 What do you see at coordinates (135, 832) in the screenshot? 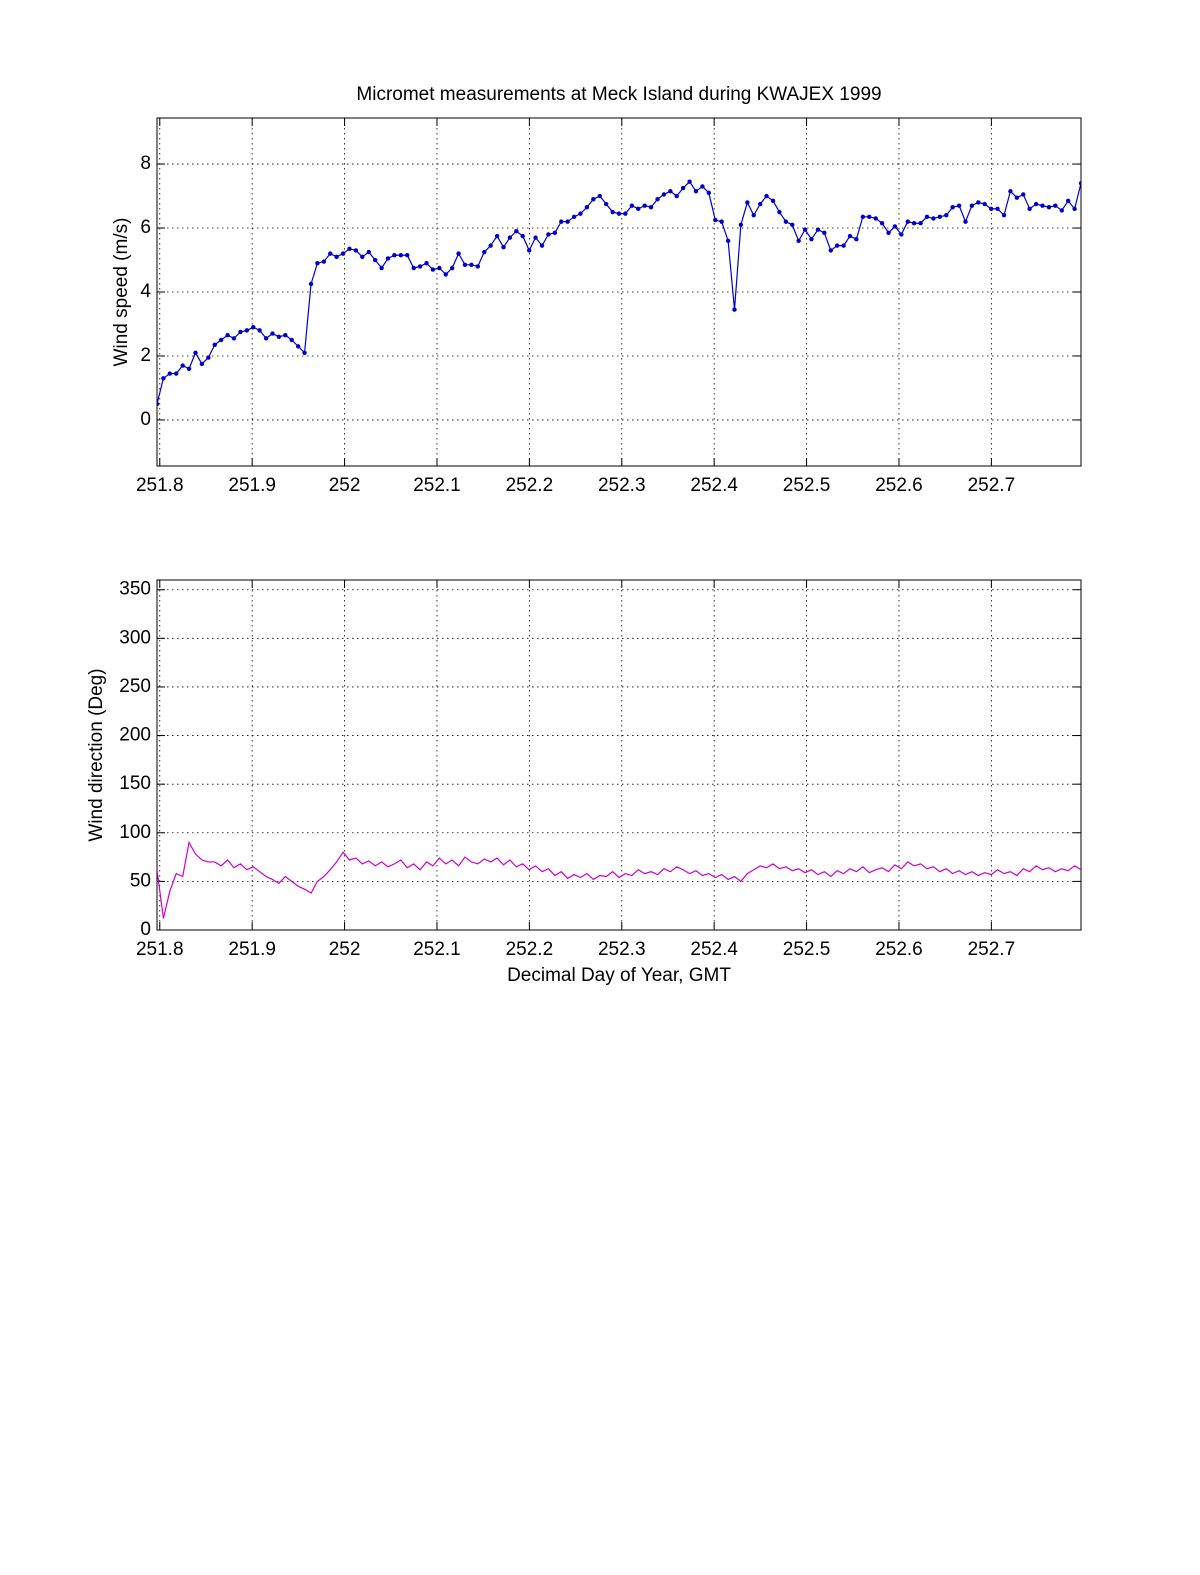
I see `y-tick-label: 100` at bounding box center [135, 832].